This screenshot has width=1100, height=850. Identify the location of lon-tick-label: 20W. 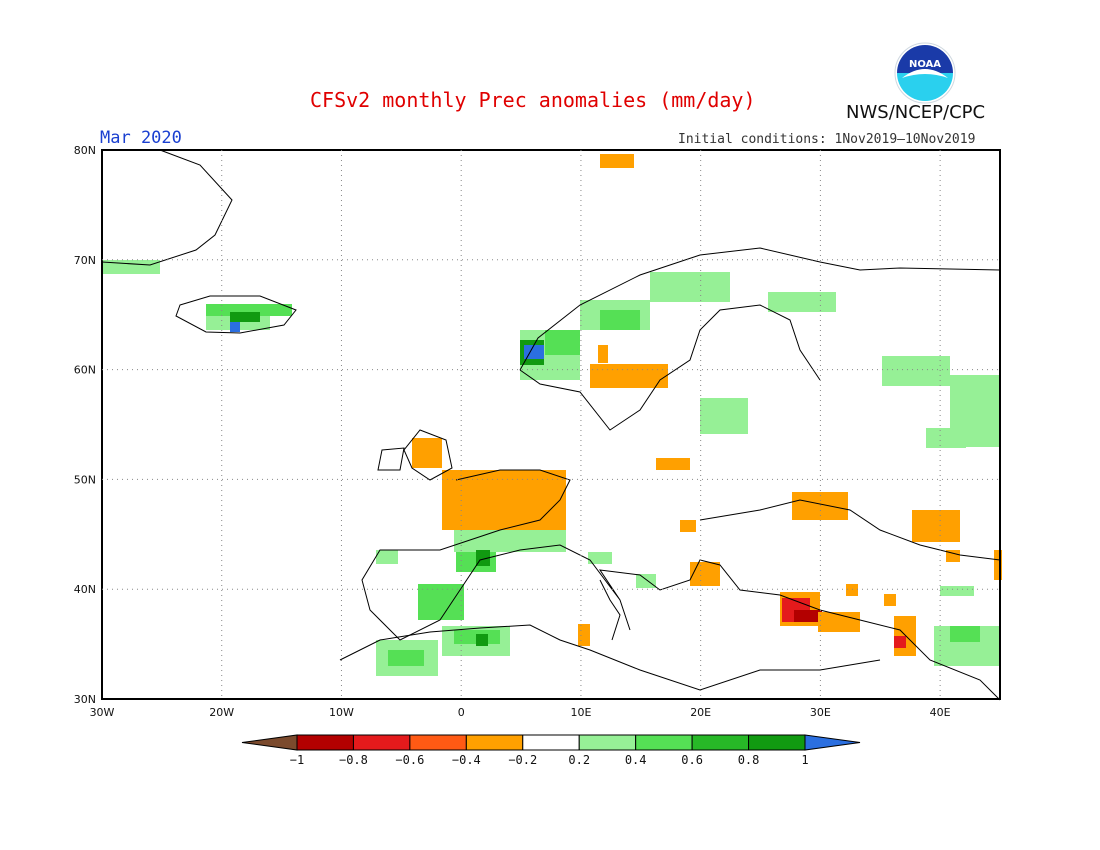
(221, 712).